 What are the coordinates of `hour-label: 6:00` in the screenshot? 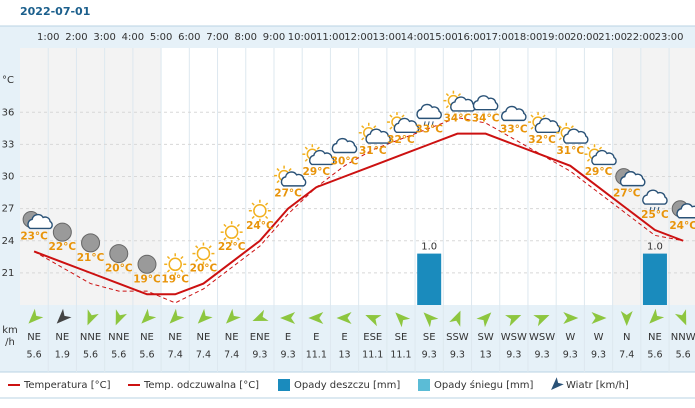 It's located at (189, 37).